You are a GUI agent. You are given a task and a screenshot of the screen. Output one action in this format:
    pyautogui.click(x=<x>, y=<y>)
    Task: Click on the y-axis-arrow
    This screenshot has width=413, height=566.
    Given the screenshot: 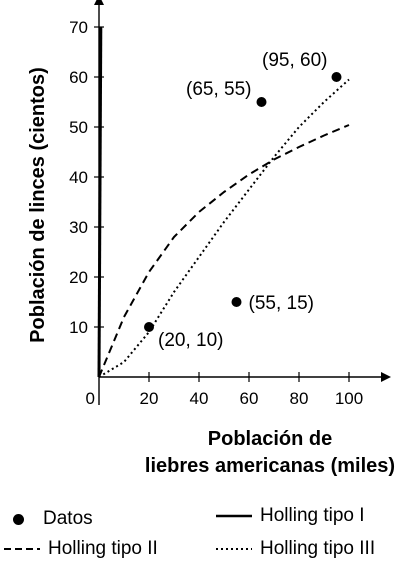 What is the action you would take?
    pyautogui.click(x=99, y=2)
    